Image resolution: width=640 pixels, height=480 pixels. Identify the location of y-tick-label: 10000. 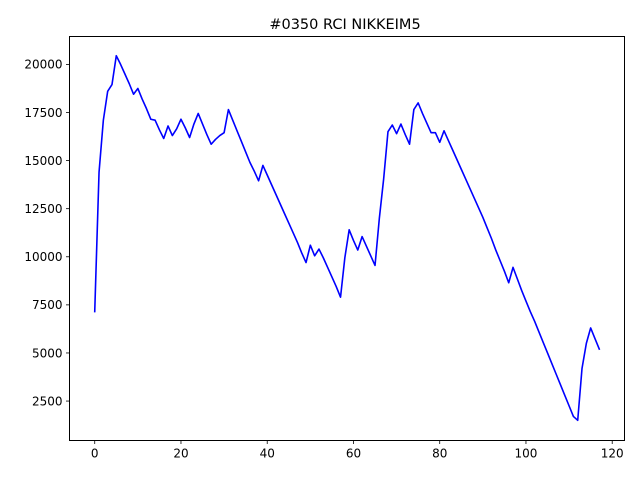
(43, 257).